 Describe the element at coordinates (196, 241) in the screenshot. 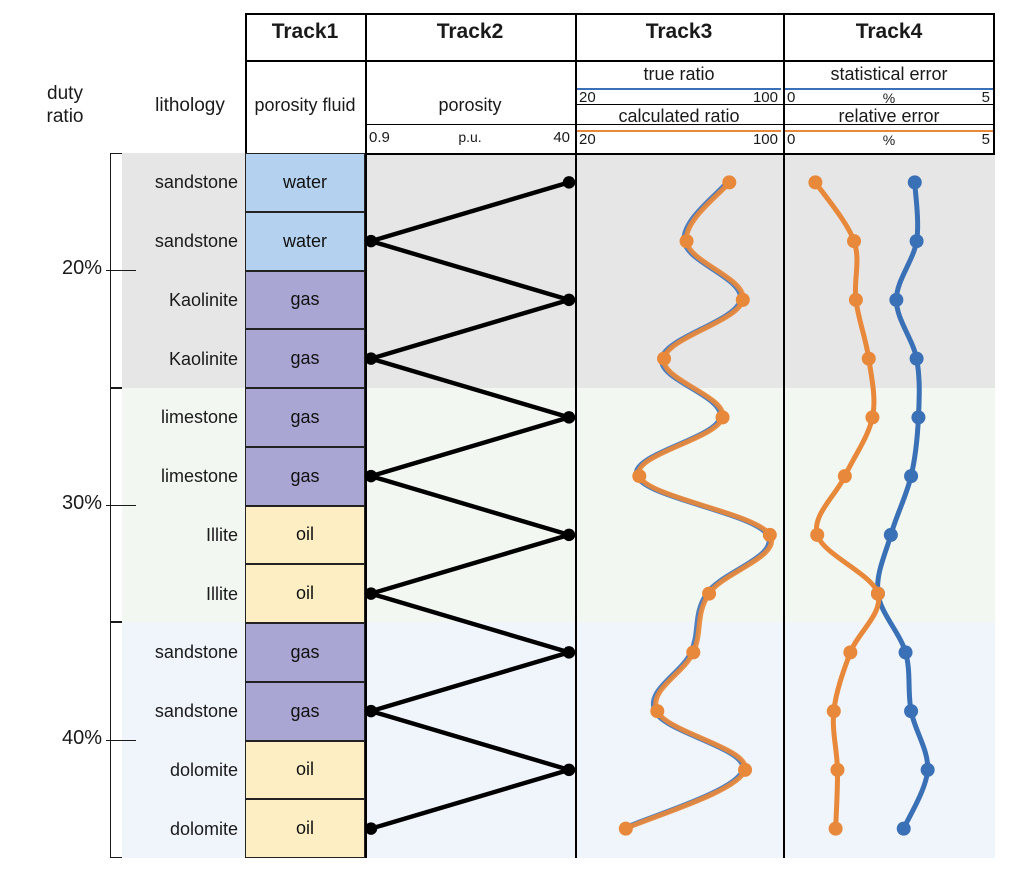

I see `lithology-cell-2: sandstone` at that location.